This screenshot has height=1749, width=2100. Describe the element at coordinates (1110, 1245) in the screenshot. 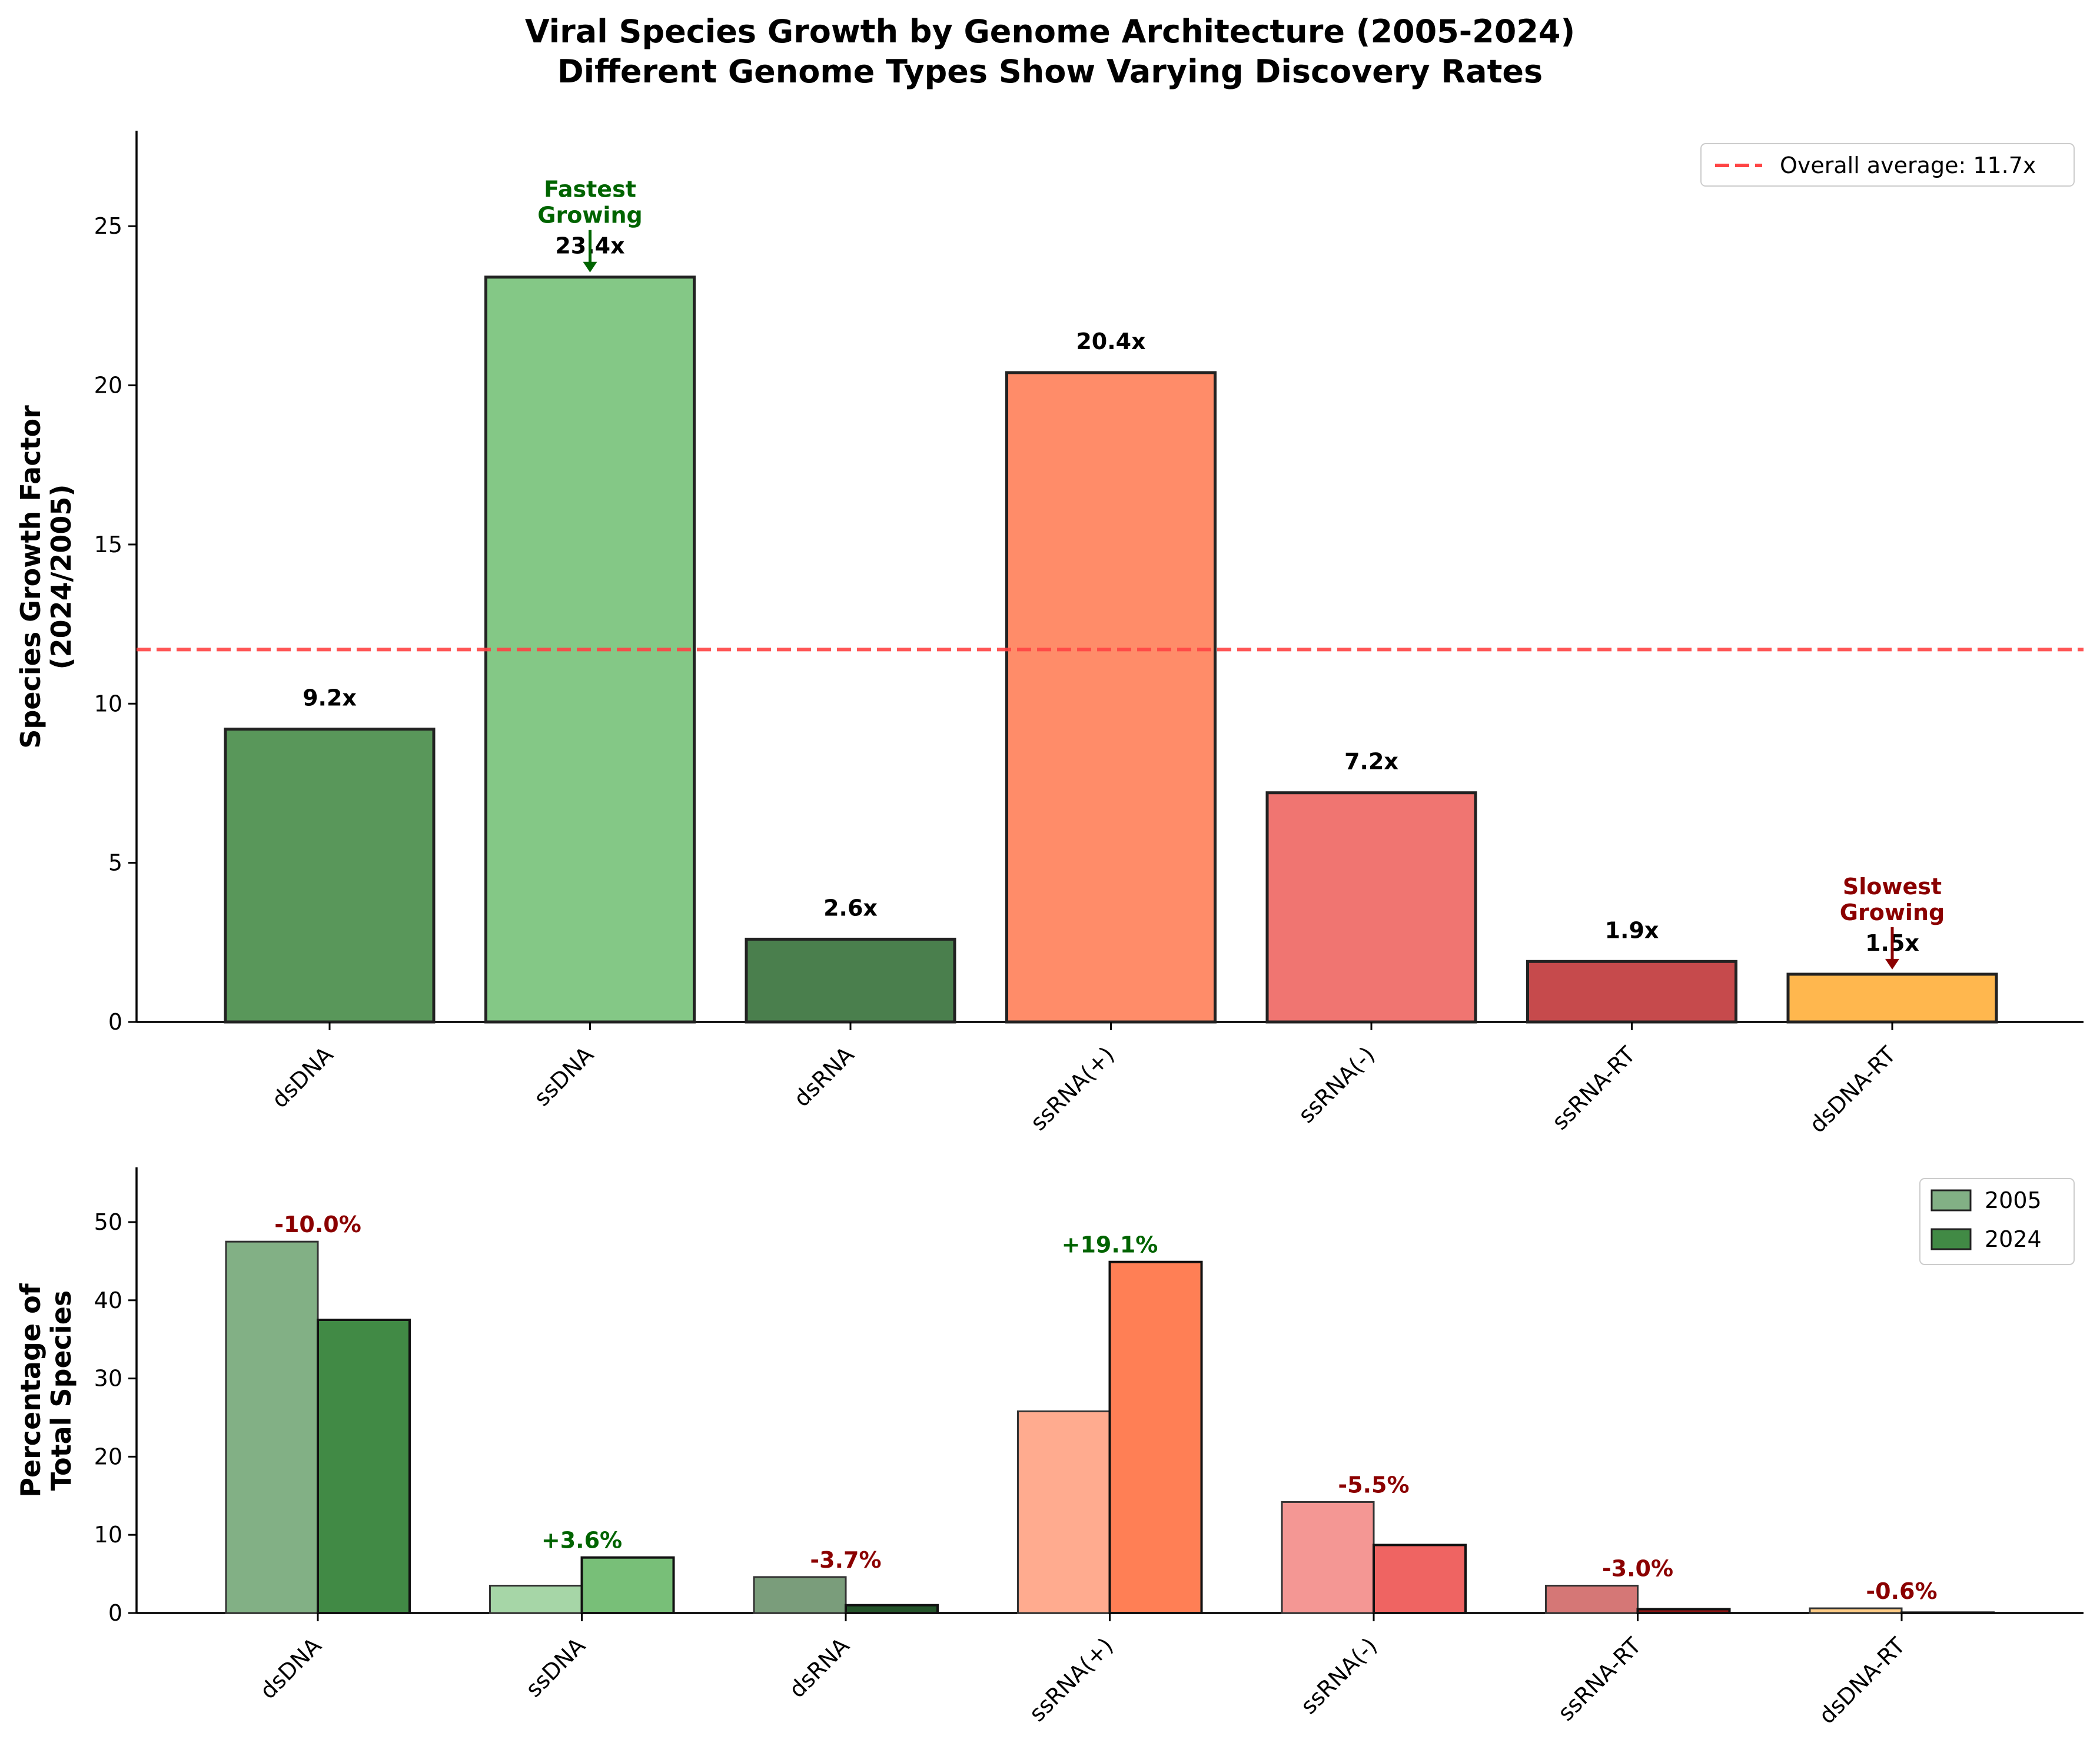

I see `change-label: +19.1%` at that location.